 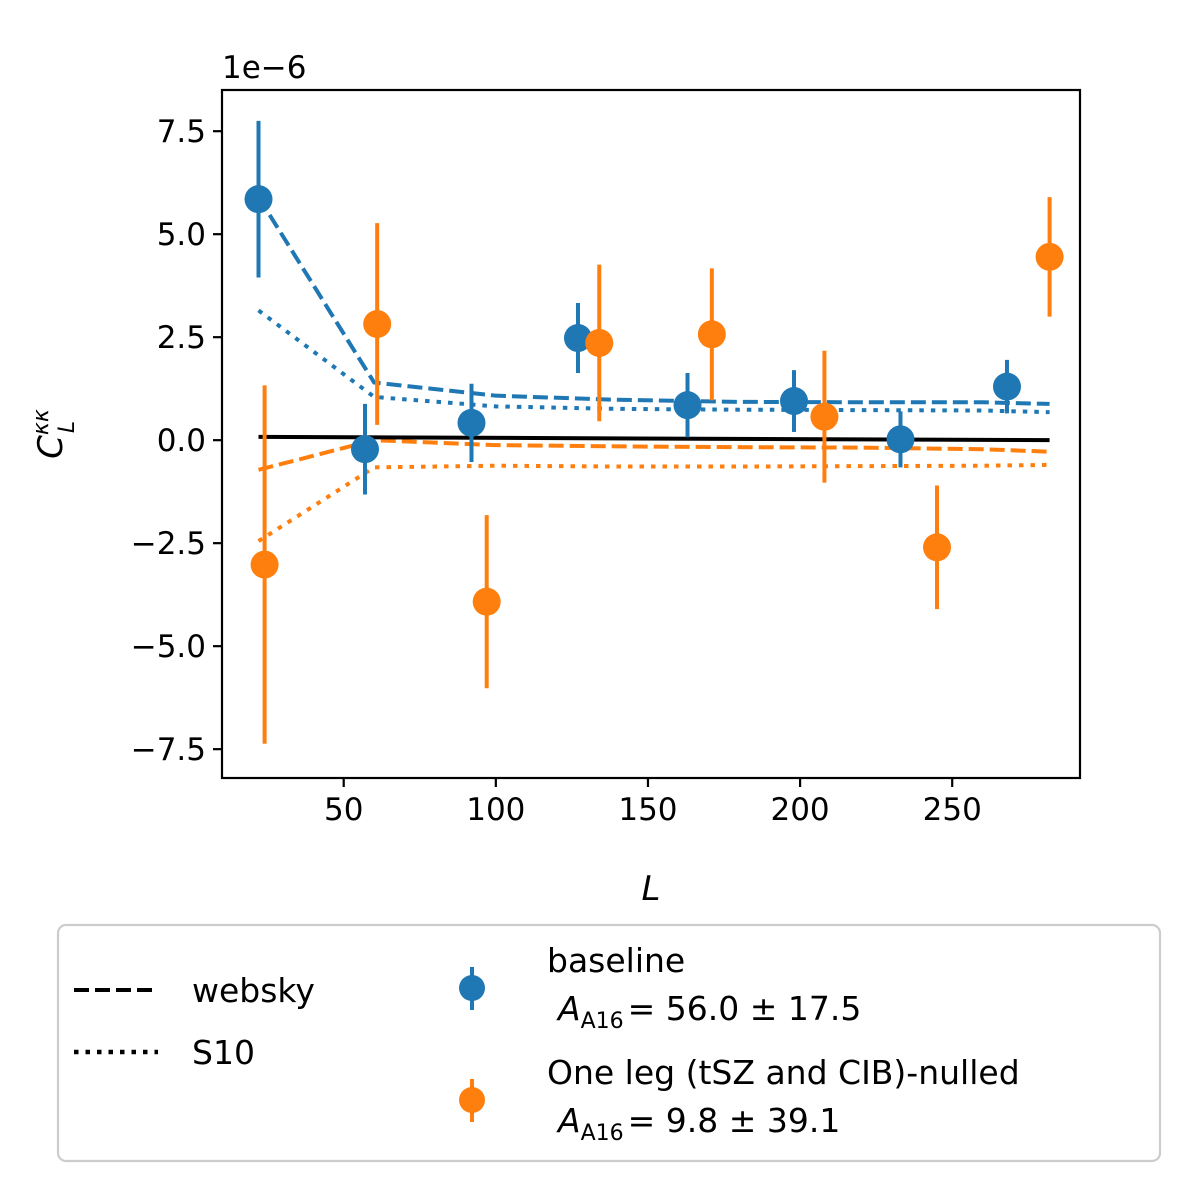 I want to click on legend-nulled-marker, so click(x=472, y=1100).